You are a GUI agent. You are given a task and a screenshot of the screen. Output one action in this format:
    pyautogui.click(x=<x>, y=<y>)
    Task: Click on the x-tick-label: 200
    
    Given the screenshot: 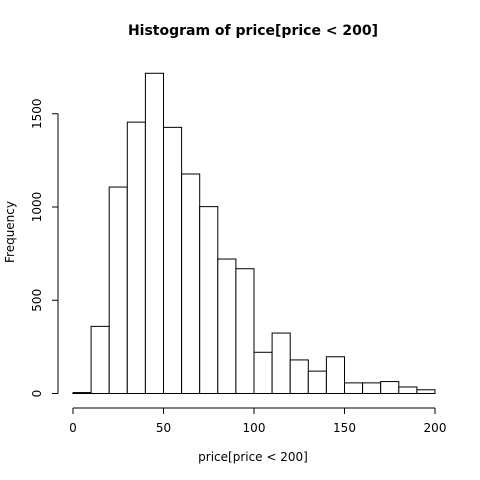 What is the action you would take?
    pyautogui.click(x=435, y=428)
    